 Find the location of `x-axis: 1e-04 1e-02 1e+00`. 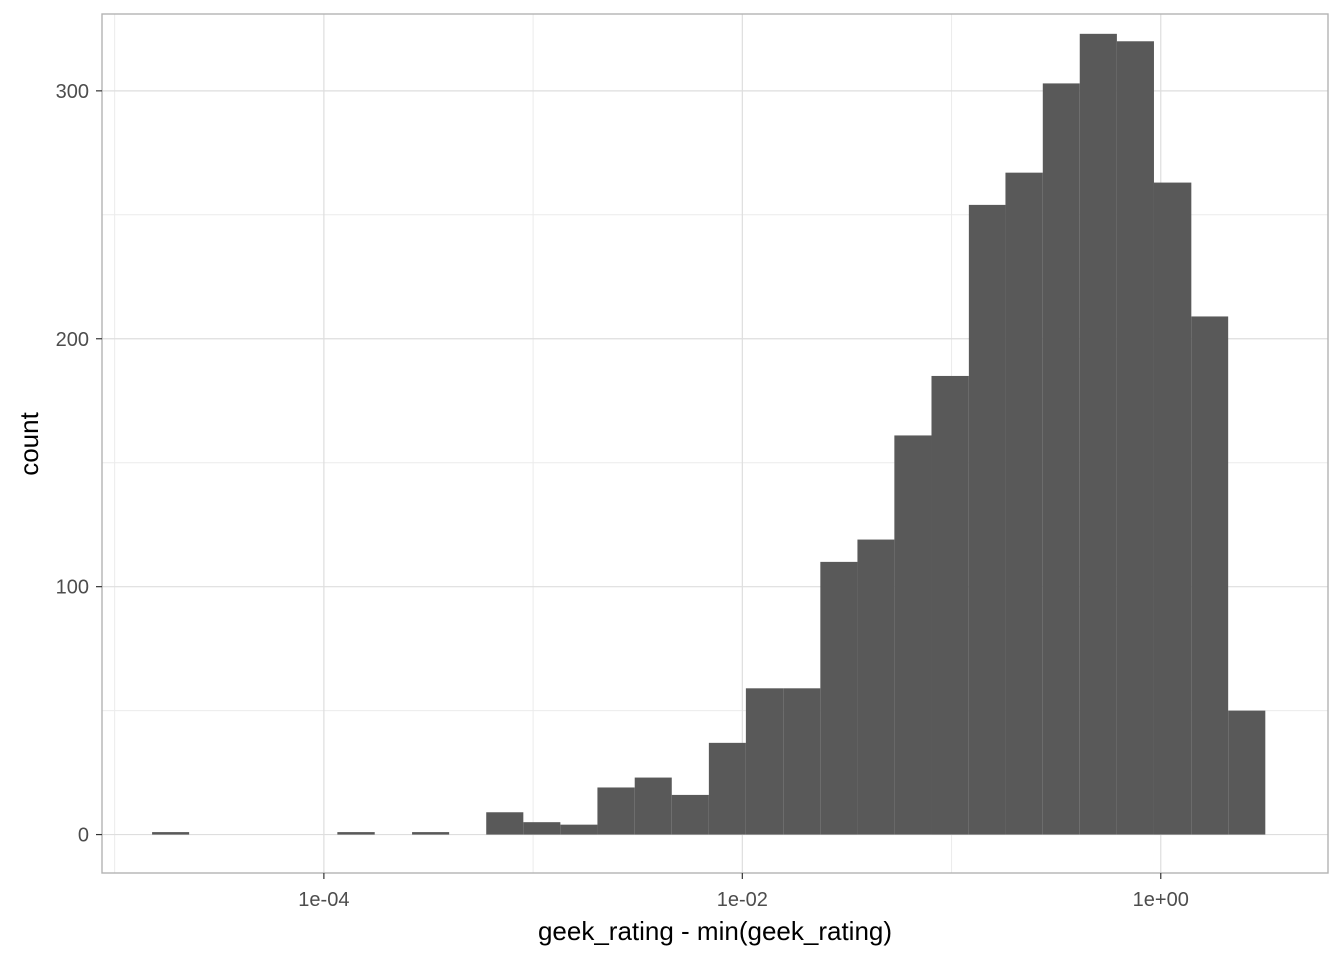

x-axis: 1e-04 1e-02 1e+00 is located at coordinates (743, 892).